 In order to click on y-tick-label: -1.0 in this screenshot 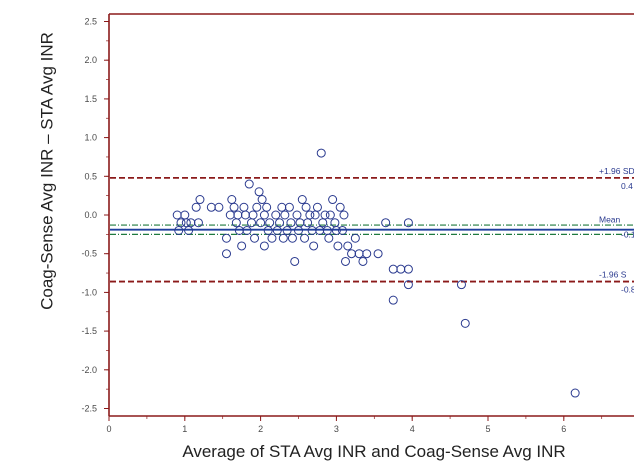, I will do `click(89, 292)`.